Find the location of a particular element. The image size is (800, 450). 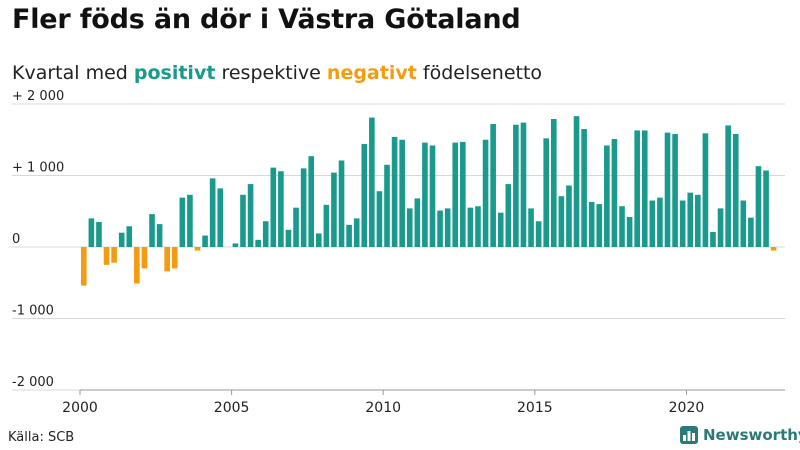

brand-name: Newsworthy is located at coordinates (751, 435).